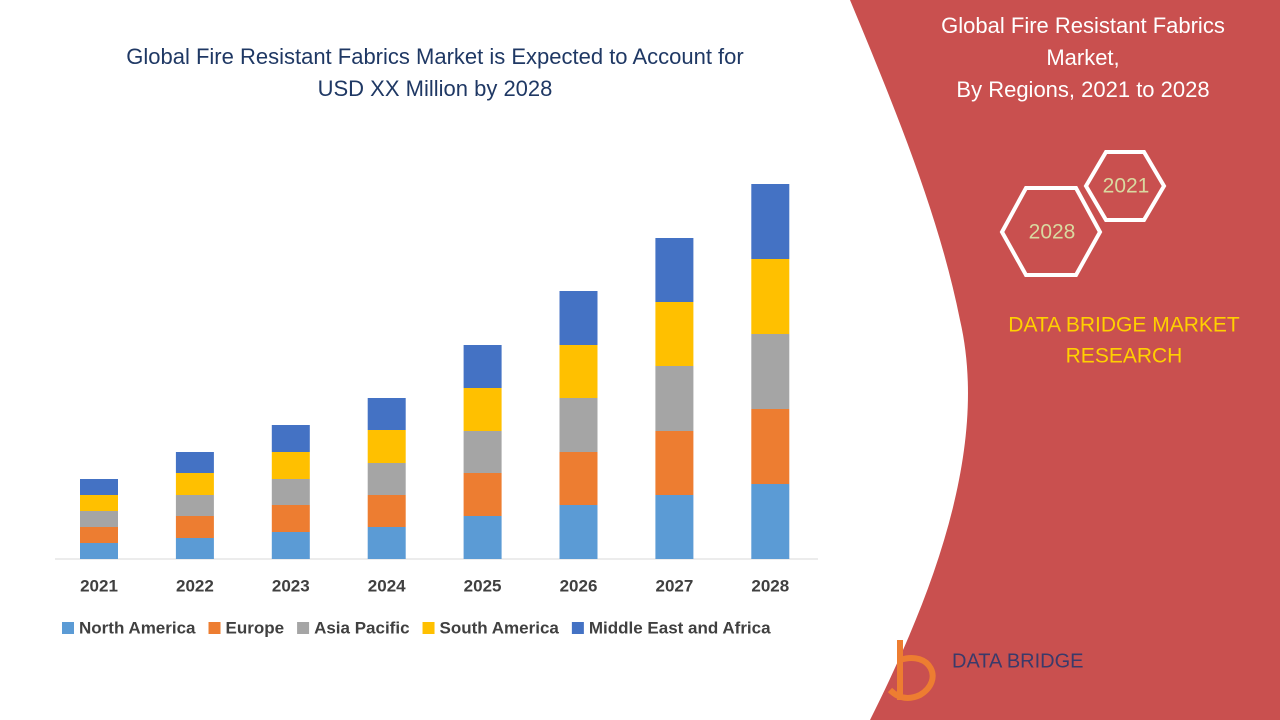 The image size is (1280, 720). I want to click on logo-text: DATA BRIDGE, so click(1018, 661).